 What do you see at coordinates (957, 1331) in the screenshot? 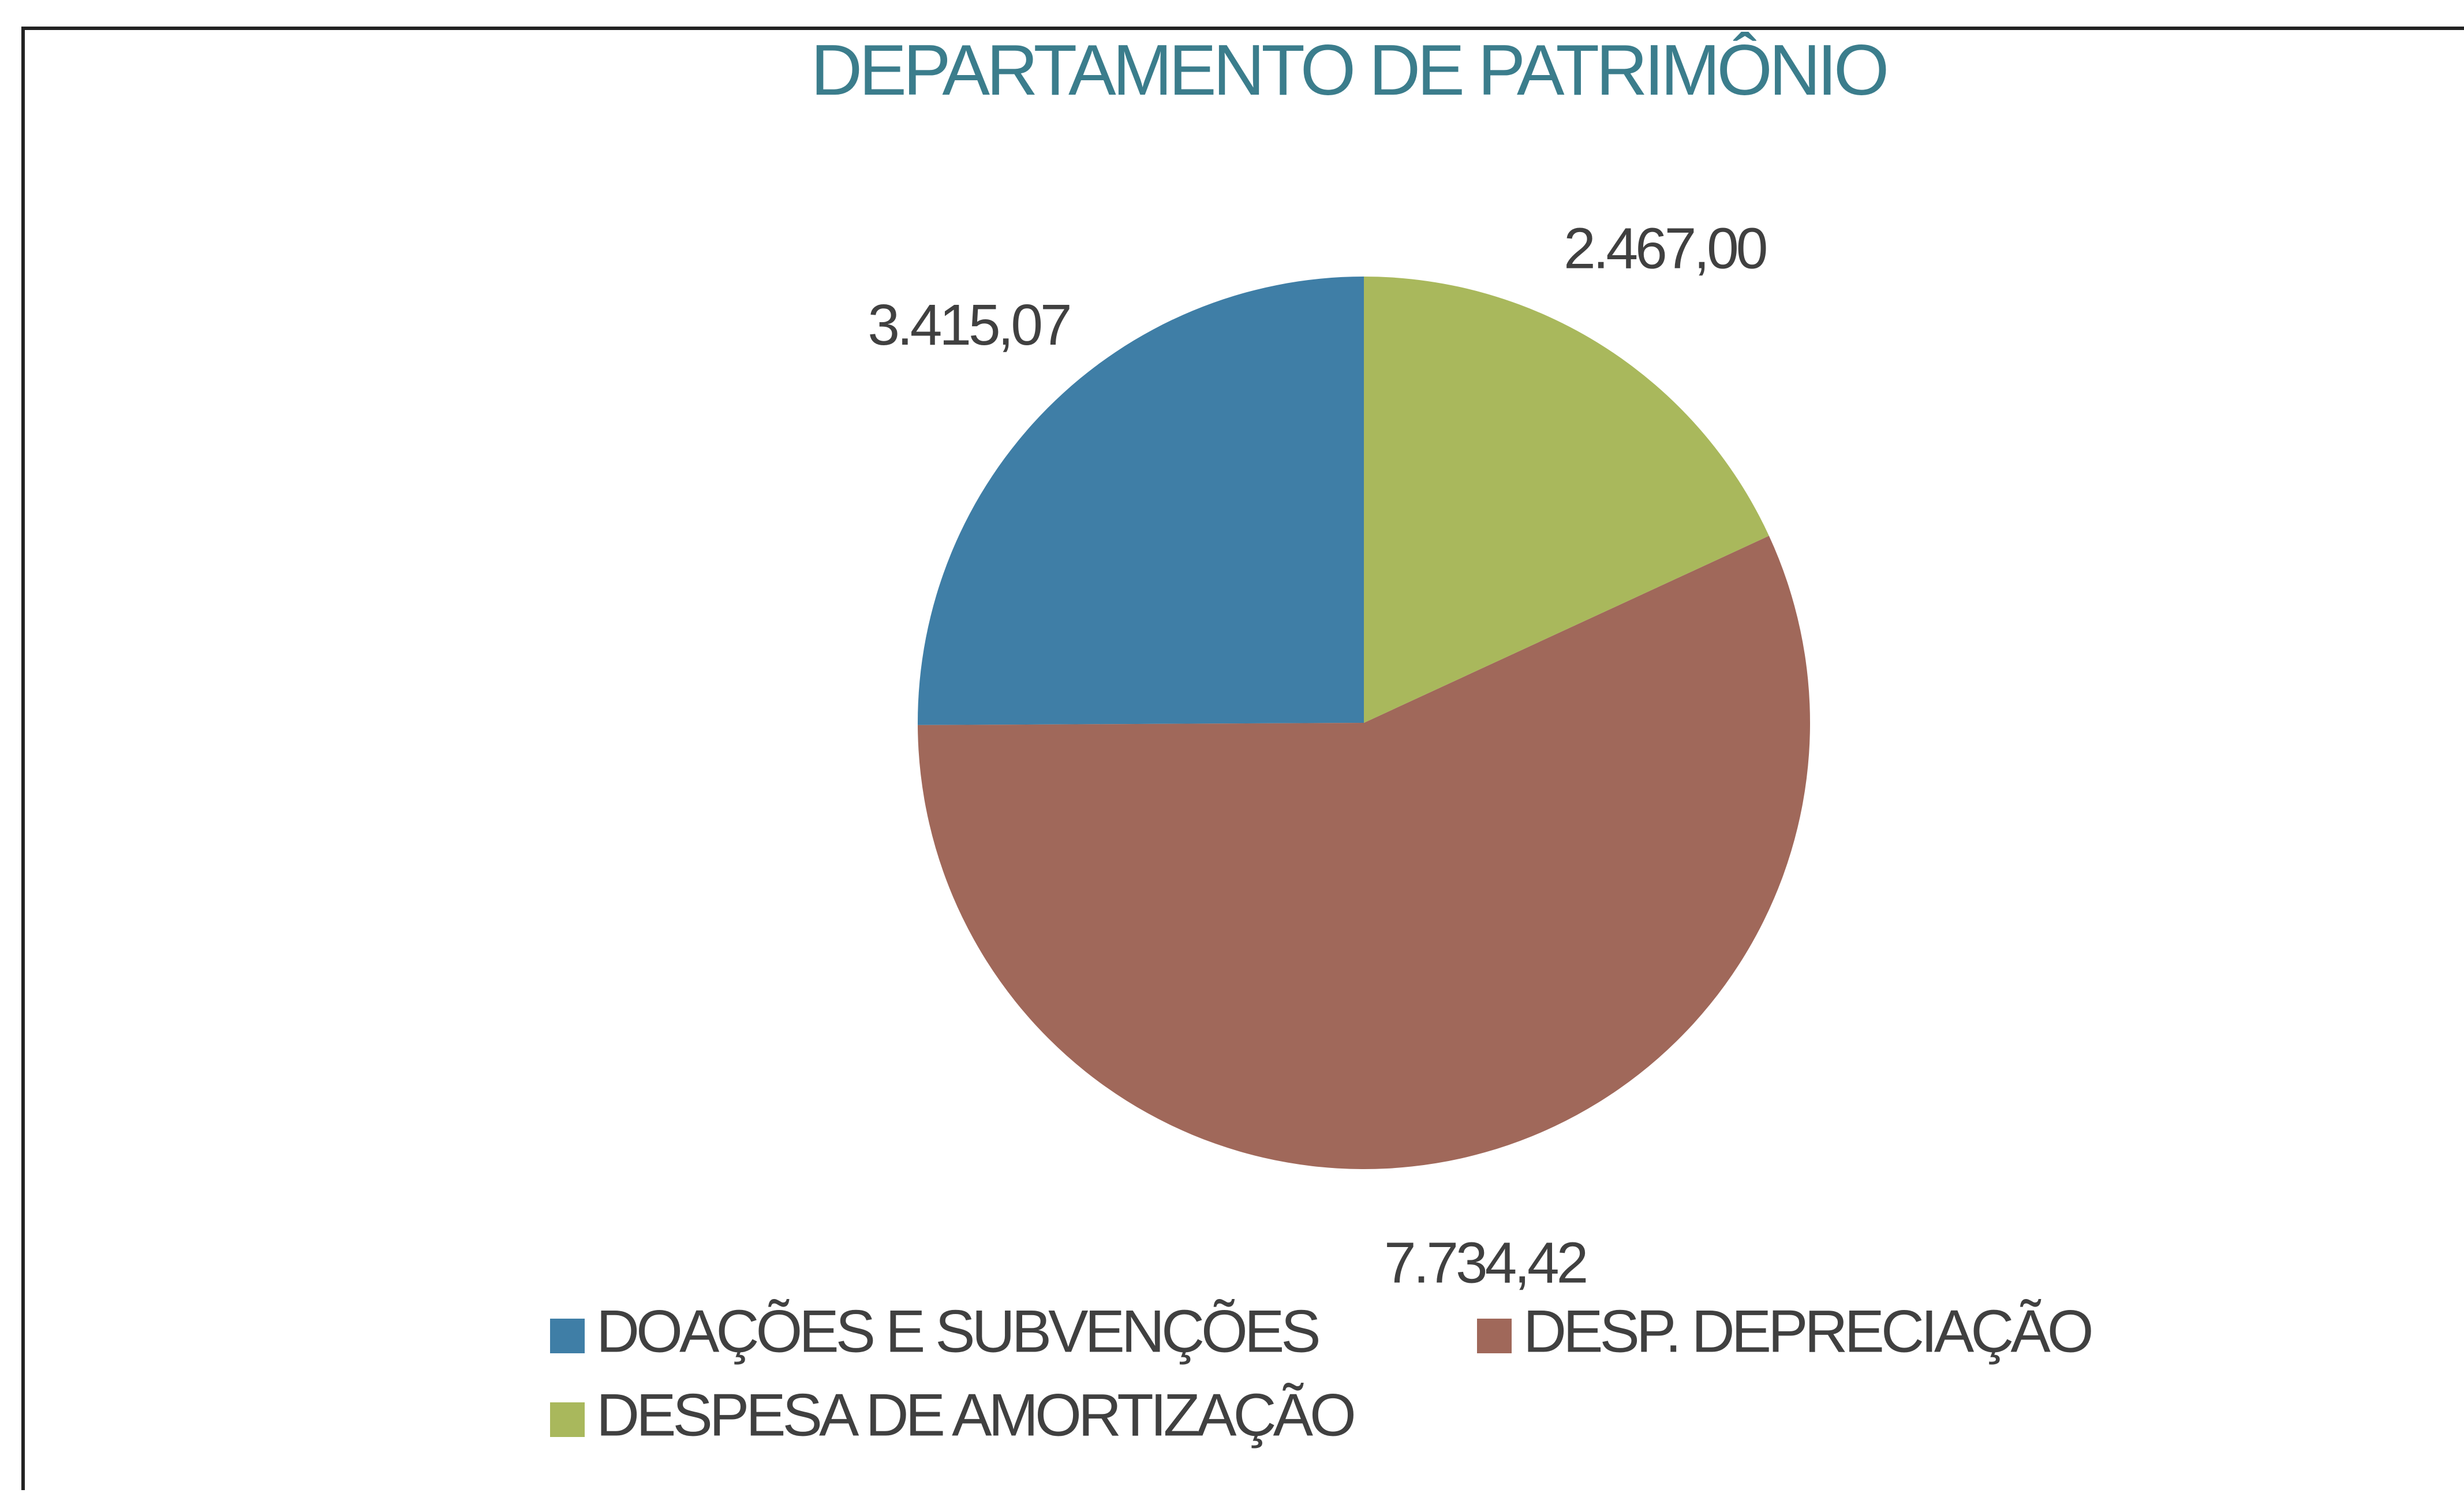
I see `legend-label: DOAÇÕES E SUBVENÇÕES` at bounding box center [957, 1331].